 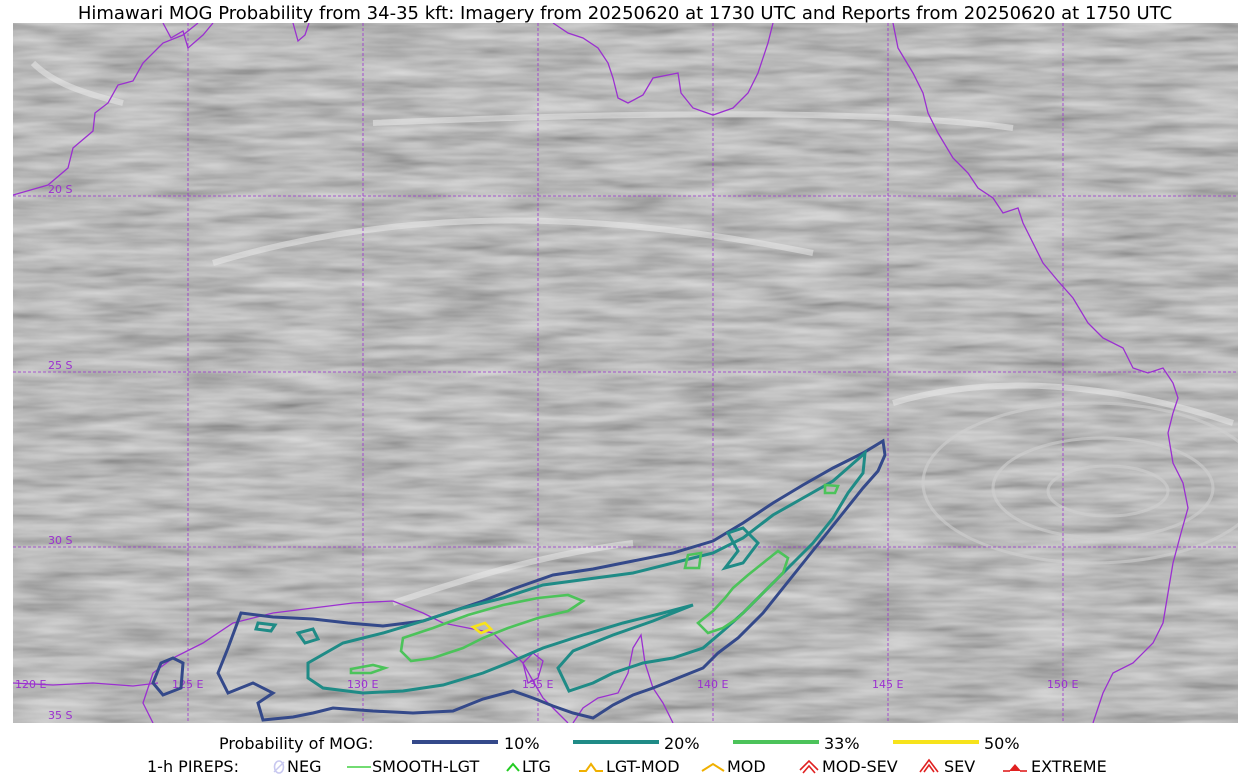 What do you see at coordinates (359, 767) in the screenshot?
I see `smooth-lgt-icon` at bounding box center [359, 767].